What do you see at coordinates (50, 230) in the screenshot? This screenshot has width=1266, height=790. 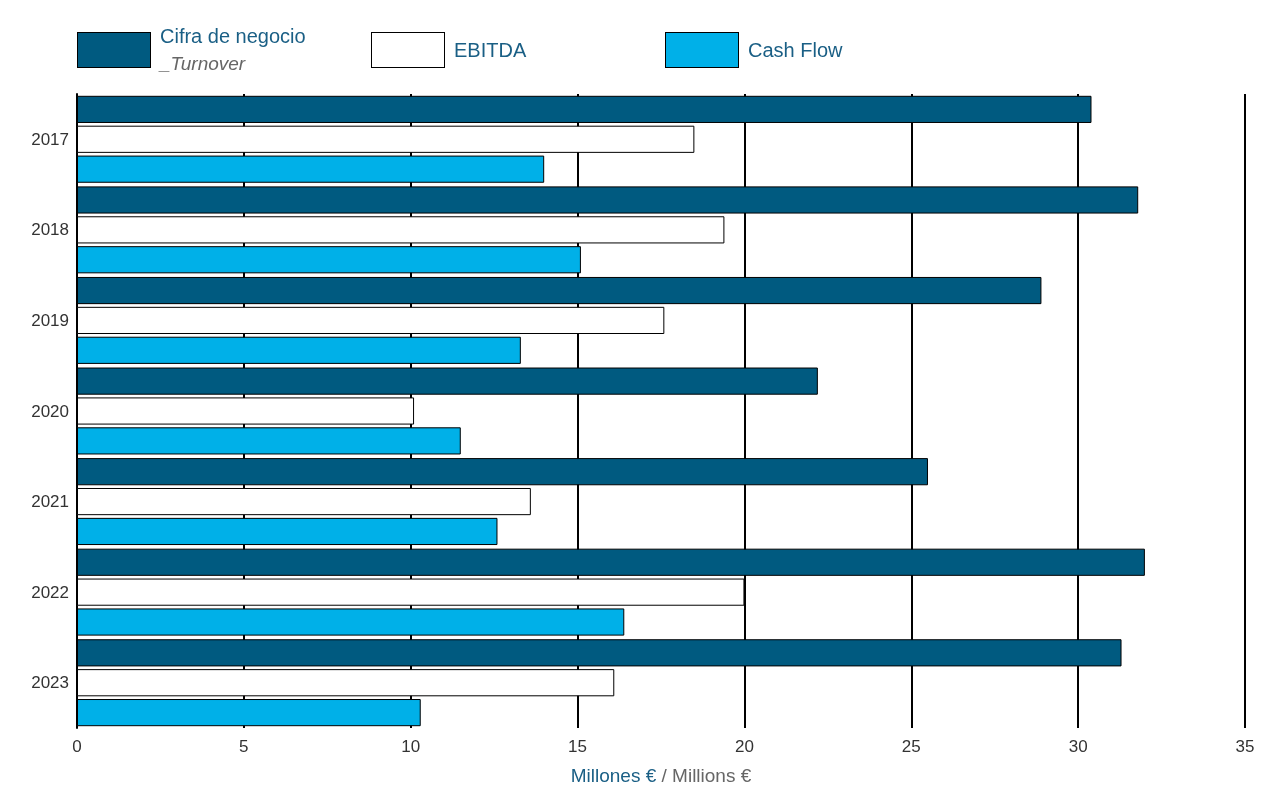 I see `y-tick-label: 2018` at bounding box center [50, 230].